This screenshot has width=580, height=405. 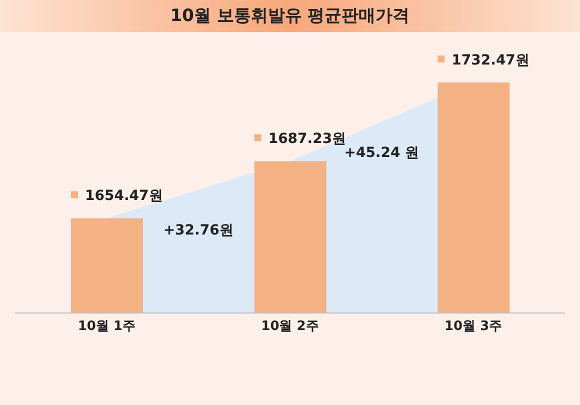 What do you see at coordinates (198, 230) in the screenshot?
I see `annotation: +32.76원` at bounding box center [198, 230].